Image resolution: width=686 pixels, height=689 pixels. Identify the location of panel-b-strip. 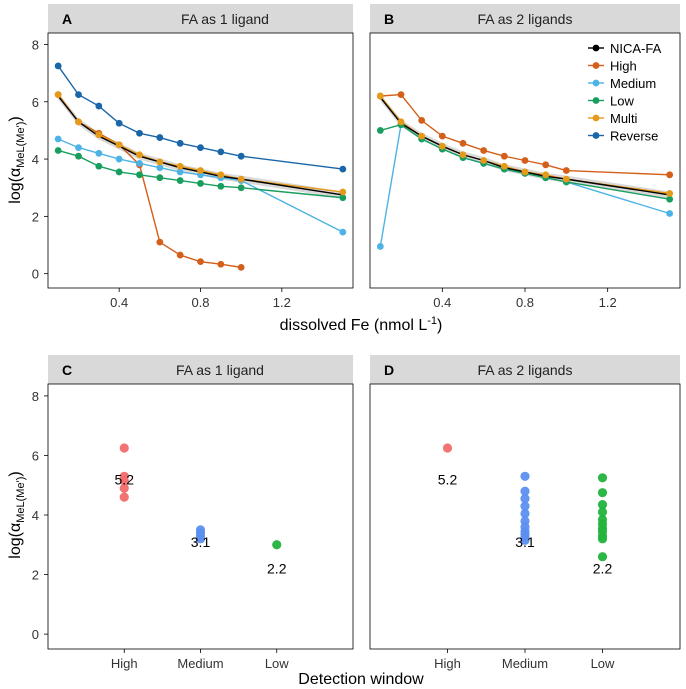
(525, 18).